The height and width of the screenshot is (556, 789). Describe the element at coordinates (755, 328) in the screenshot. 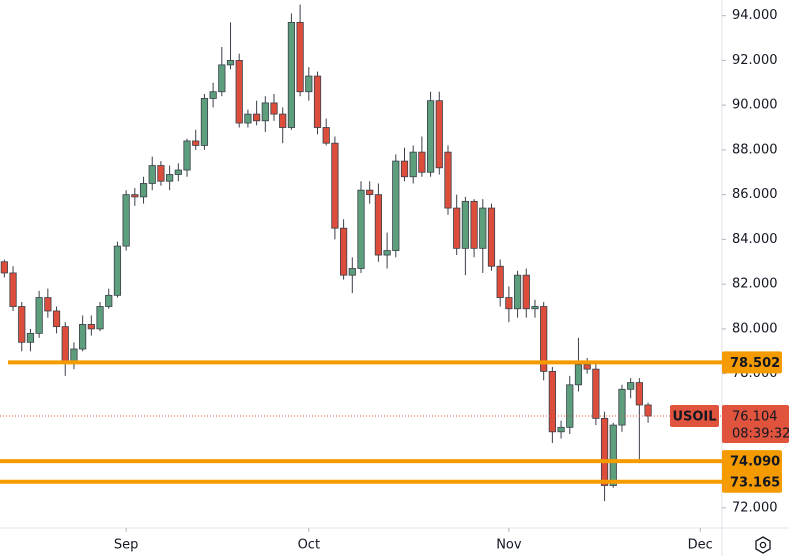

I see `y-tick-label: 80.000` at that location.